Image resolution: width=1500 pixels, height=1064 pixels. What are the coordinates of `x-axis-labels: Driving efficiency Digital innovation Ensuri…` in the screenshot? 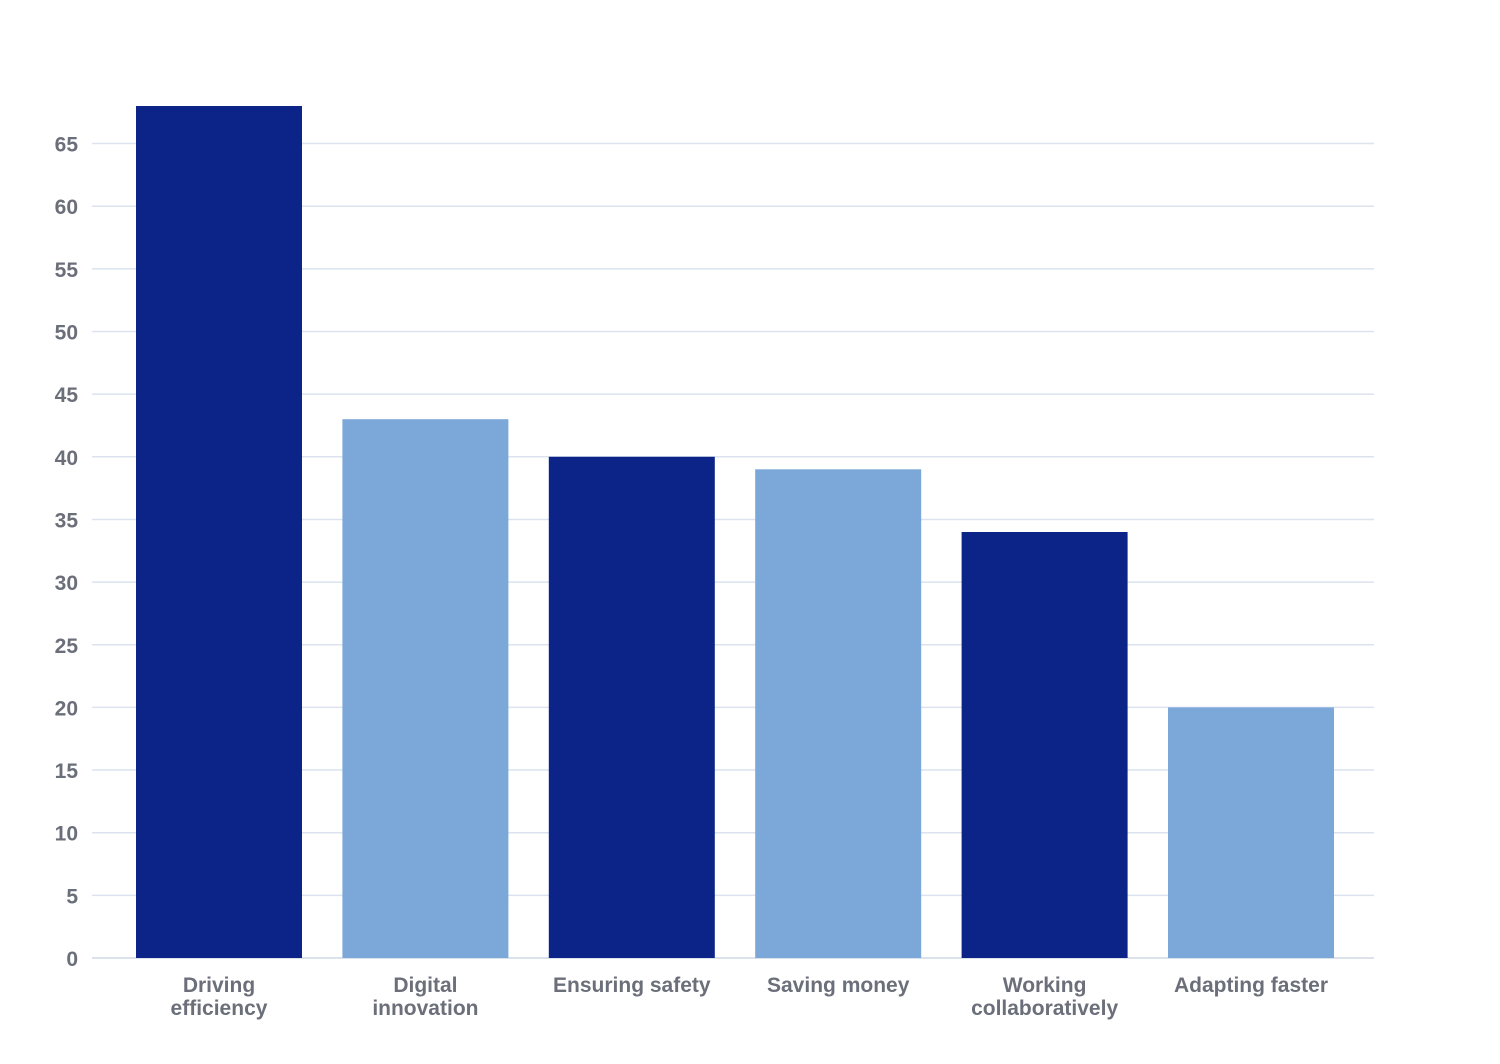 It's located at (749, 997).